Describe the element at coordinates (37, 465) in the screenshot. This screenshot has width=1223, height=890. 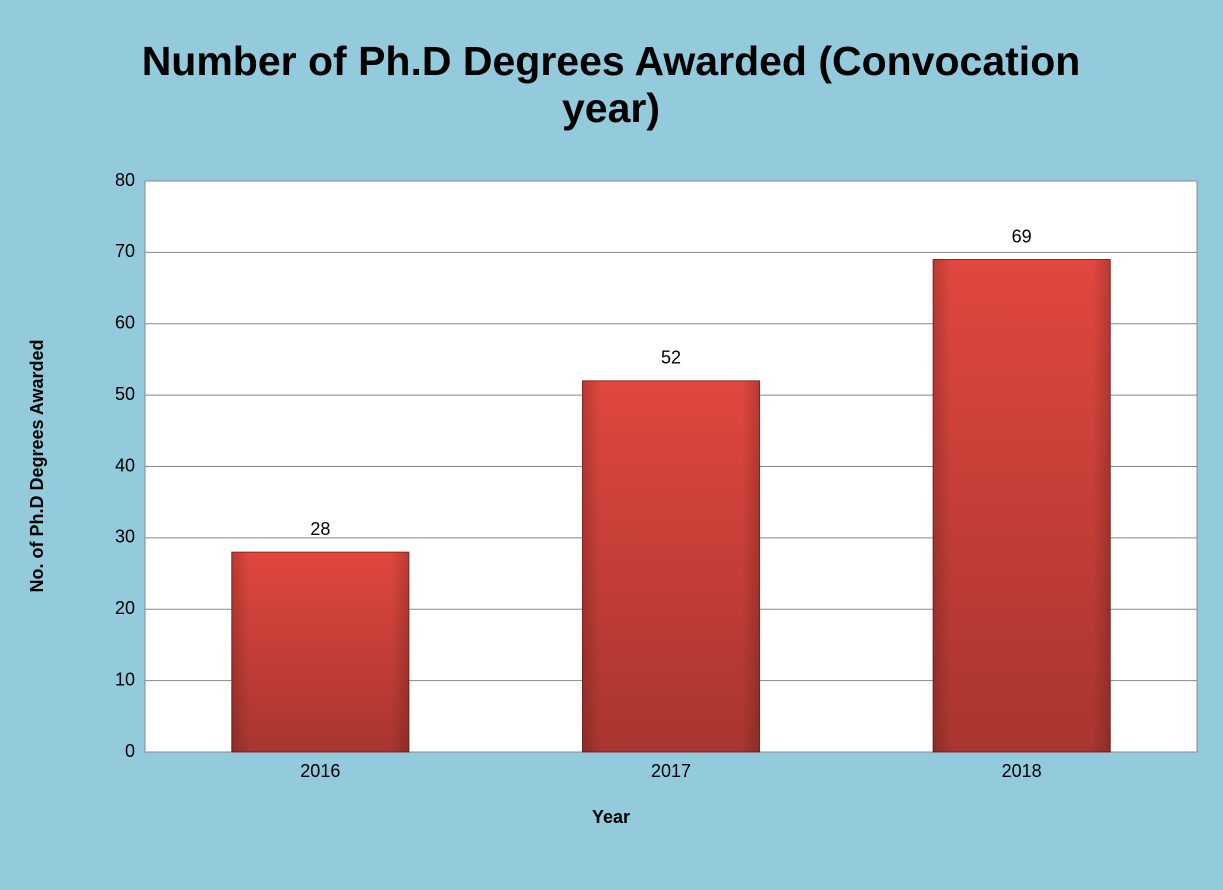
I see `y-axis-title: No. of Ph.D Degrees Awarded` at that location.